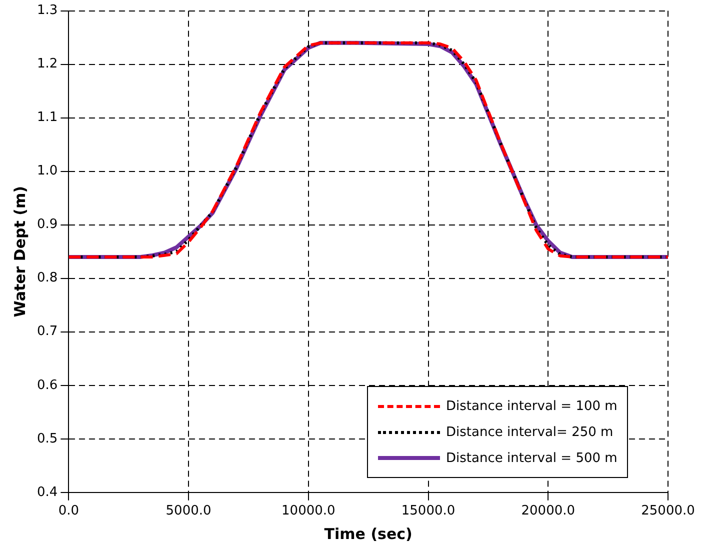 Image resolution: width=704 pixels, height=552 pixels. Describe the element at coordinates (428, 511) in the screenshot. I see `x-tick-label: 15000.0` at that location.